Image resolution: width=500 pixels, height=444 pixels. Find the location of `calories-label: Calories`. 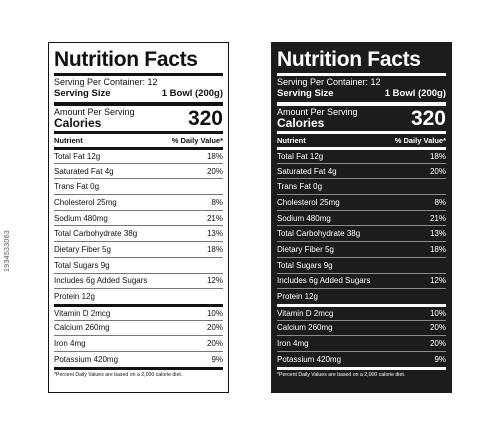

calories-label: Calories is located at coordinates (301, 123).